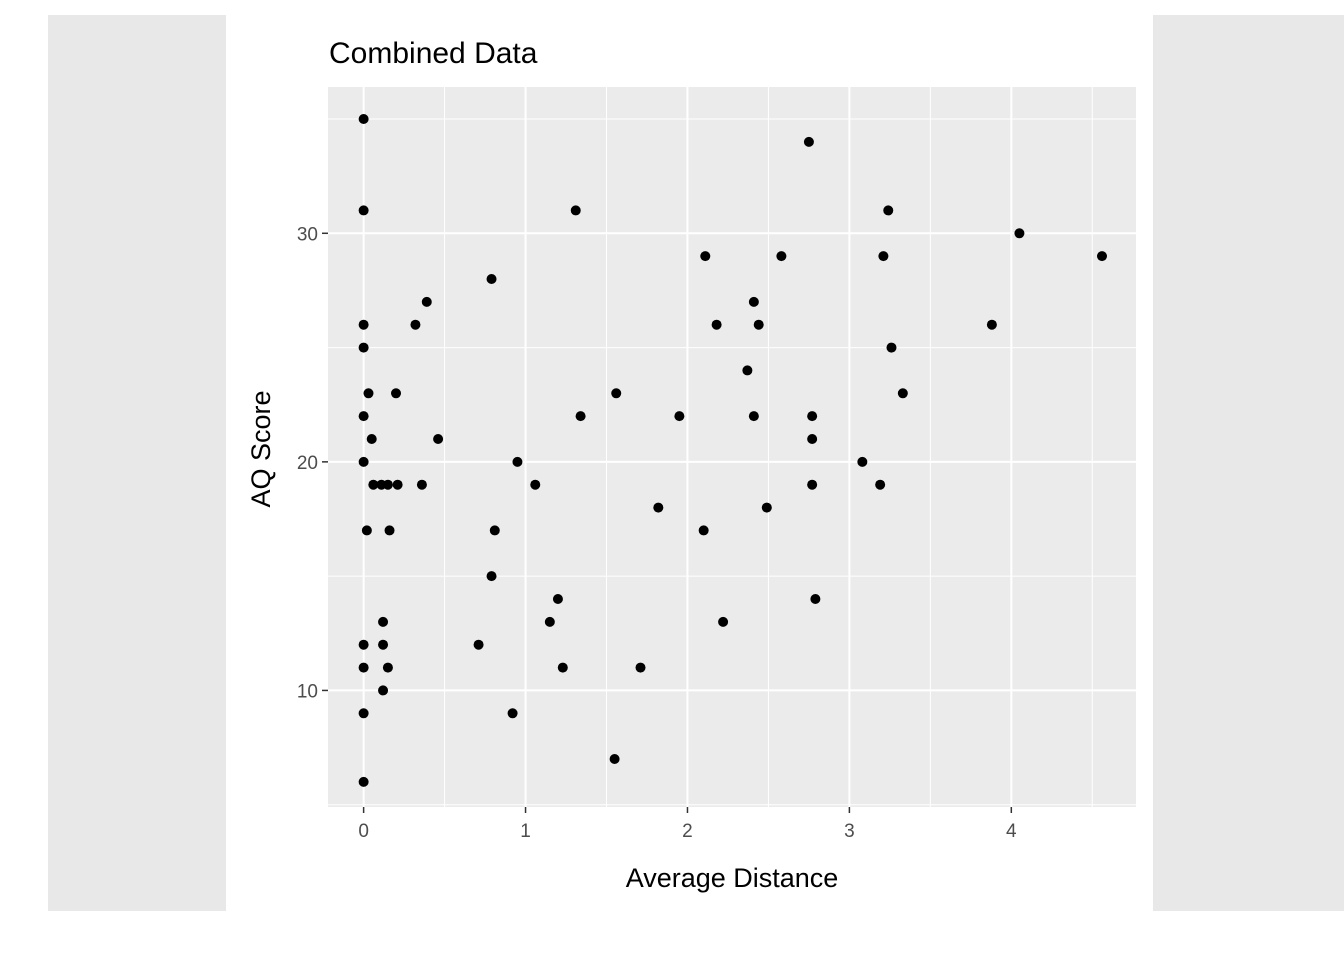 Image resolution: width=1344 pixels, height=960 pixels. I want to click on y-tick-label: 10, so click(307, 691).